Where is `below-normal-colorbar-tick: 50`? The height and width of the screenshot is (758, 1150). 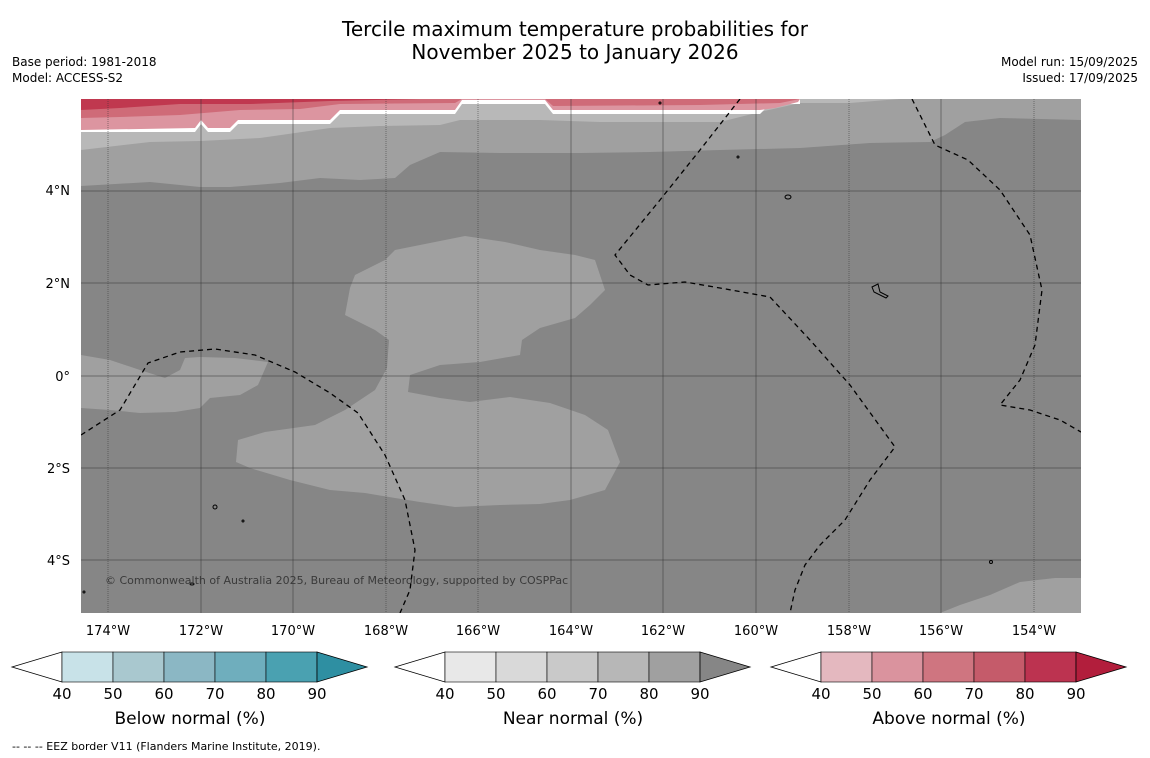
below-normal-colorbar-tick: 50 is located at coordinates (112, 694).